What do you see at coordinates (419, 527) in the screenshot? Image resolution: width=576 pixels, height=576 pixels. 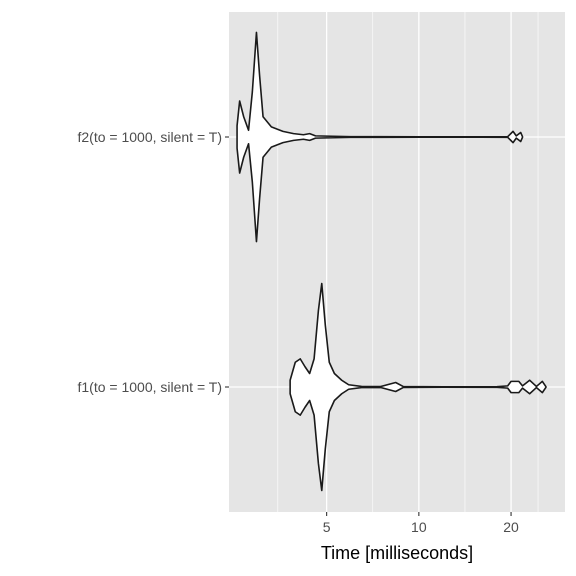 I see `x-tick-label: 10` at bounding box center [419, 527].